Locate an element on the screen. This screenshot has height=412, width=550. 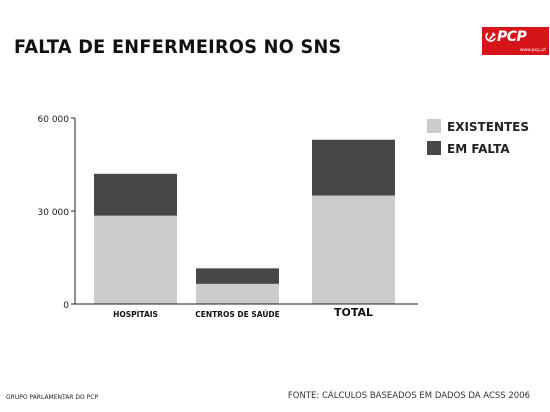
pcp-logo: PCP www.pcp.pt is located at coordinates (515, 41).